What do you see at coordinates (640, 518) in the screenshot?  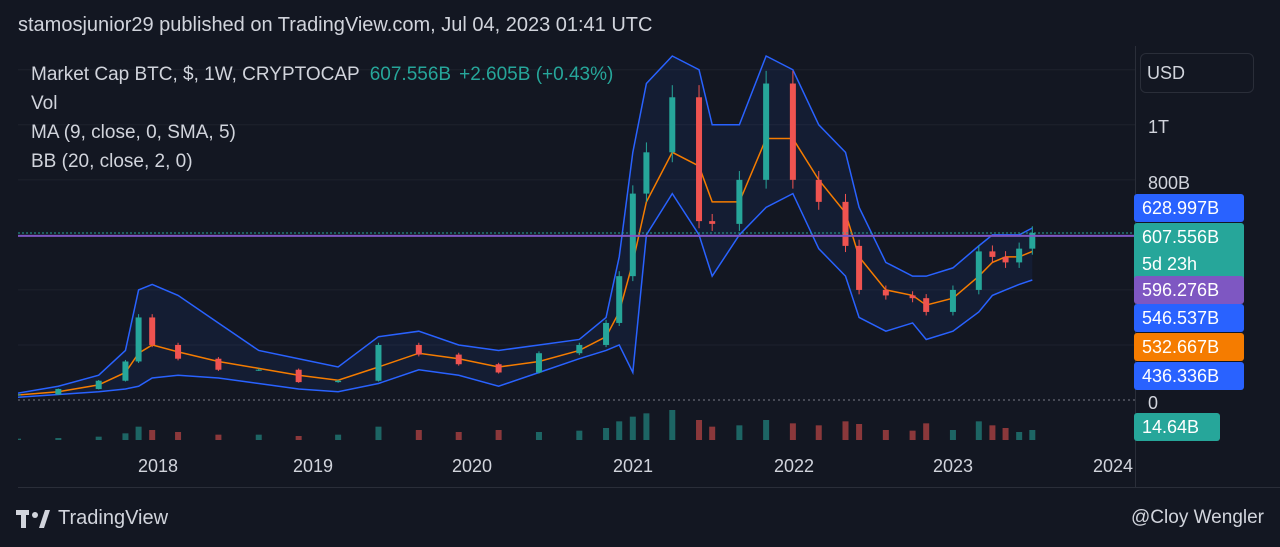 I see `footer: TradingView @Cloy Wengler` at bounding box center [640, 518].